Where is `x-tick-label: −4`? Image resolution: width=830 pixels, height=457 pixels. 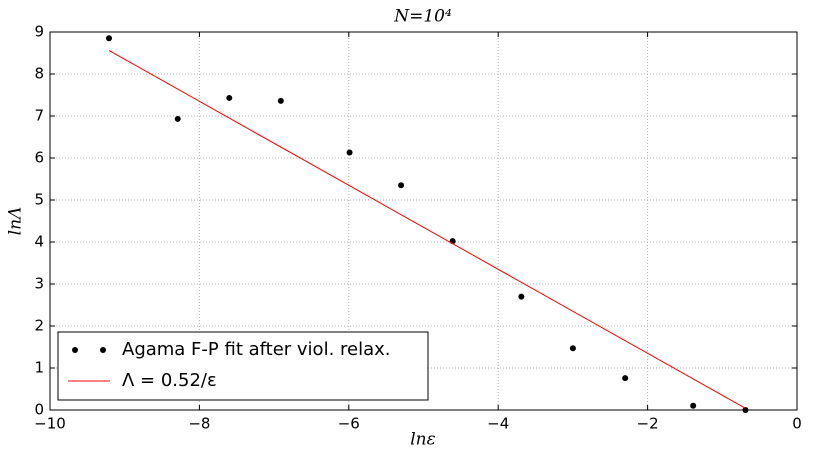 x-tick-label: −4 is located at coordinates (498, 424).